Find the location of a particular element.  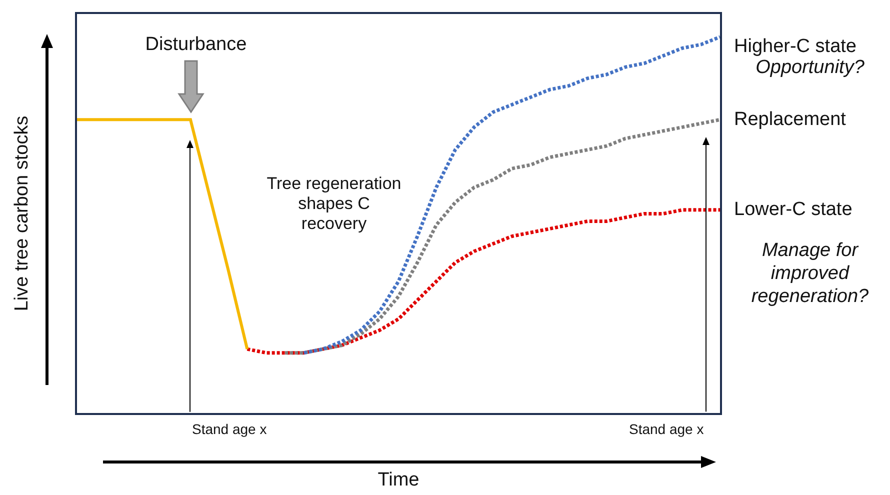

y-axis-title: Live tree carbon stocks is located at coordinates (21, 214).